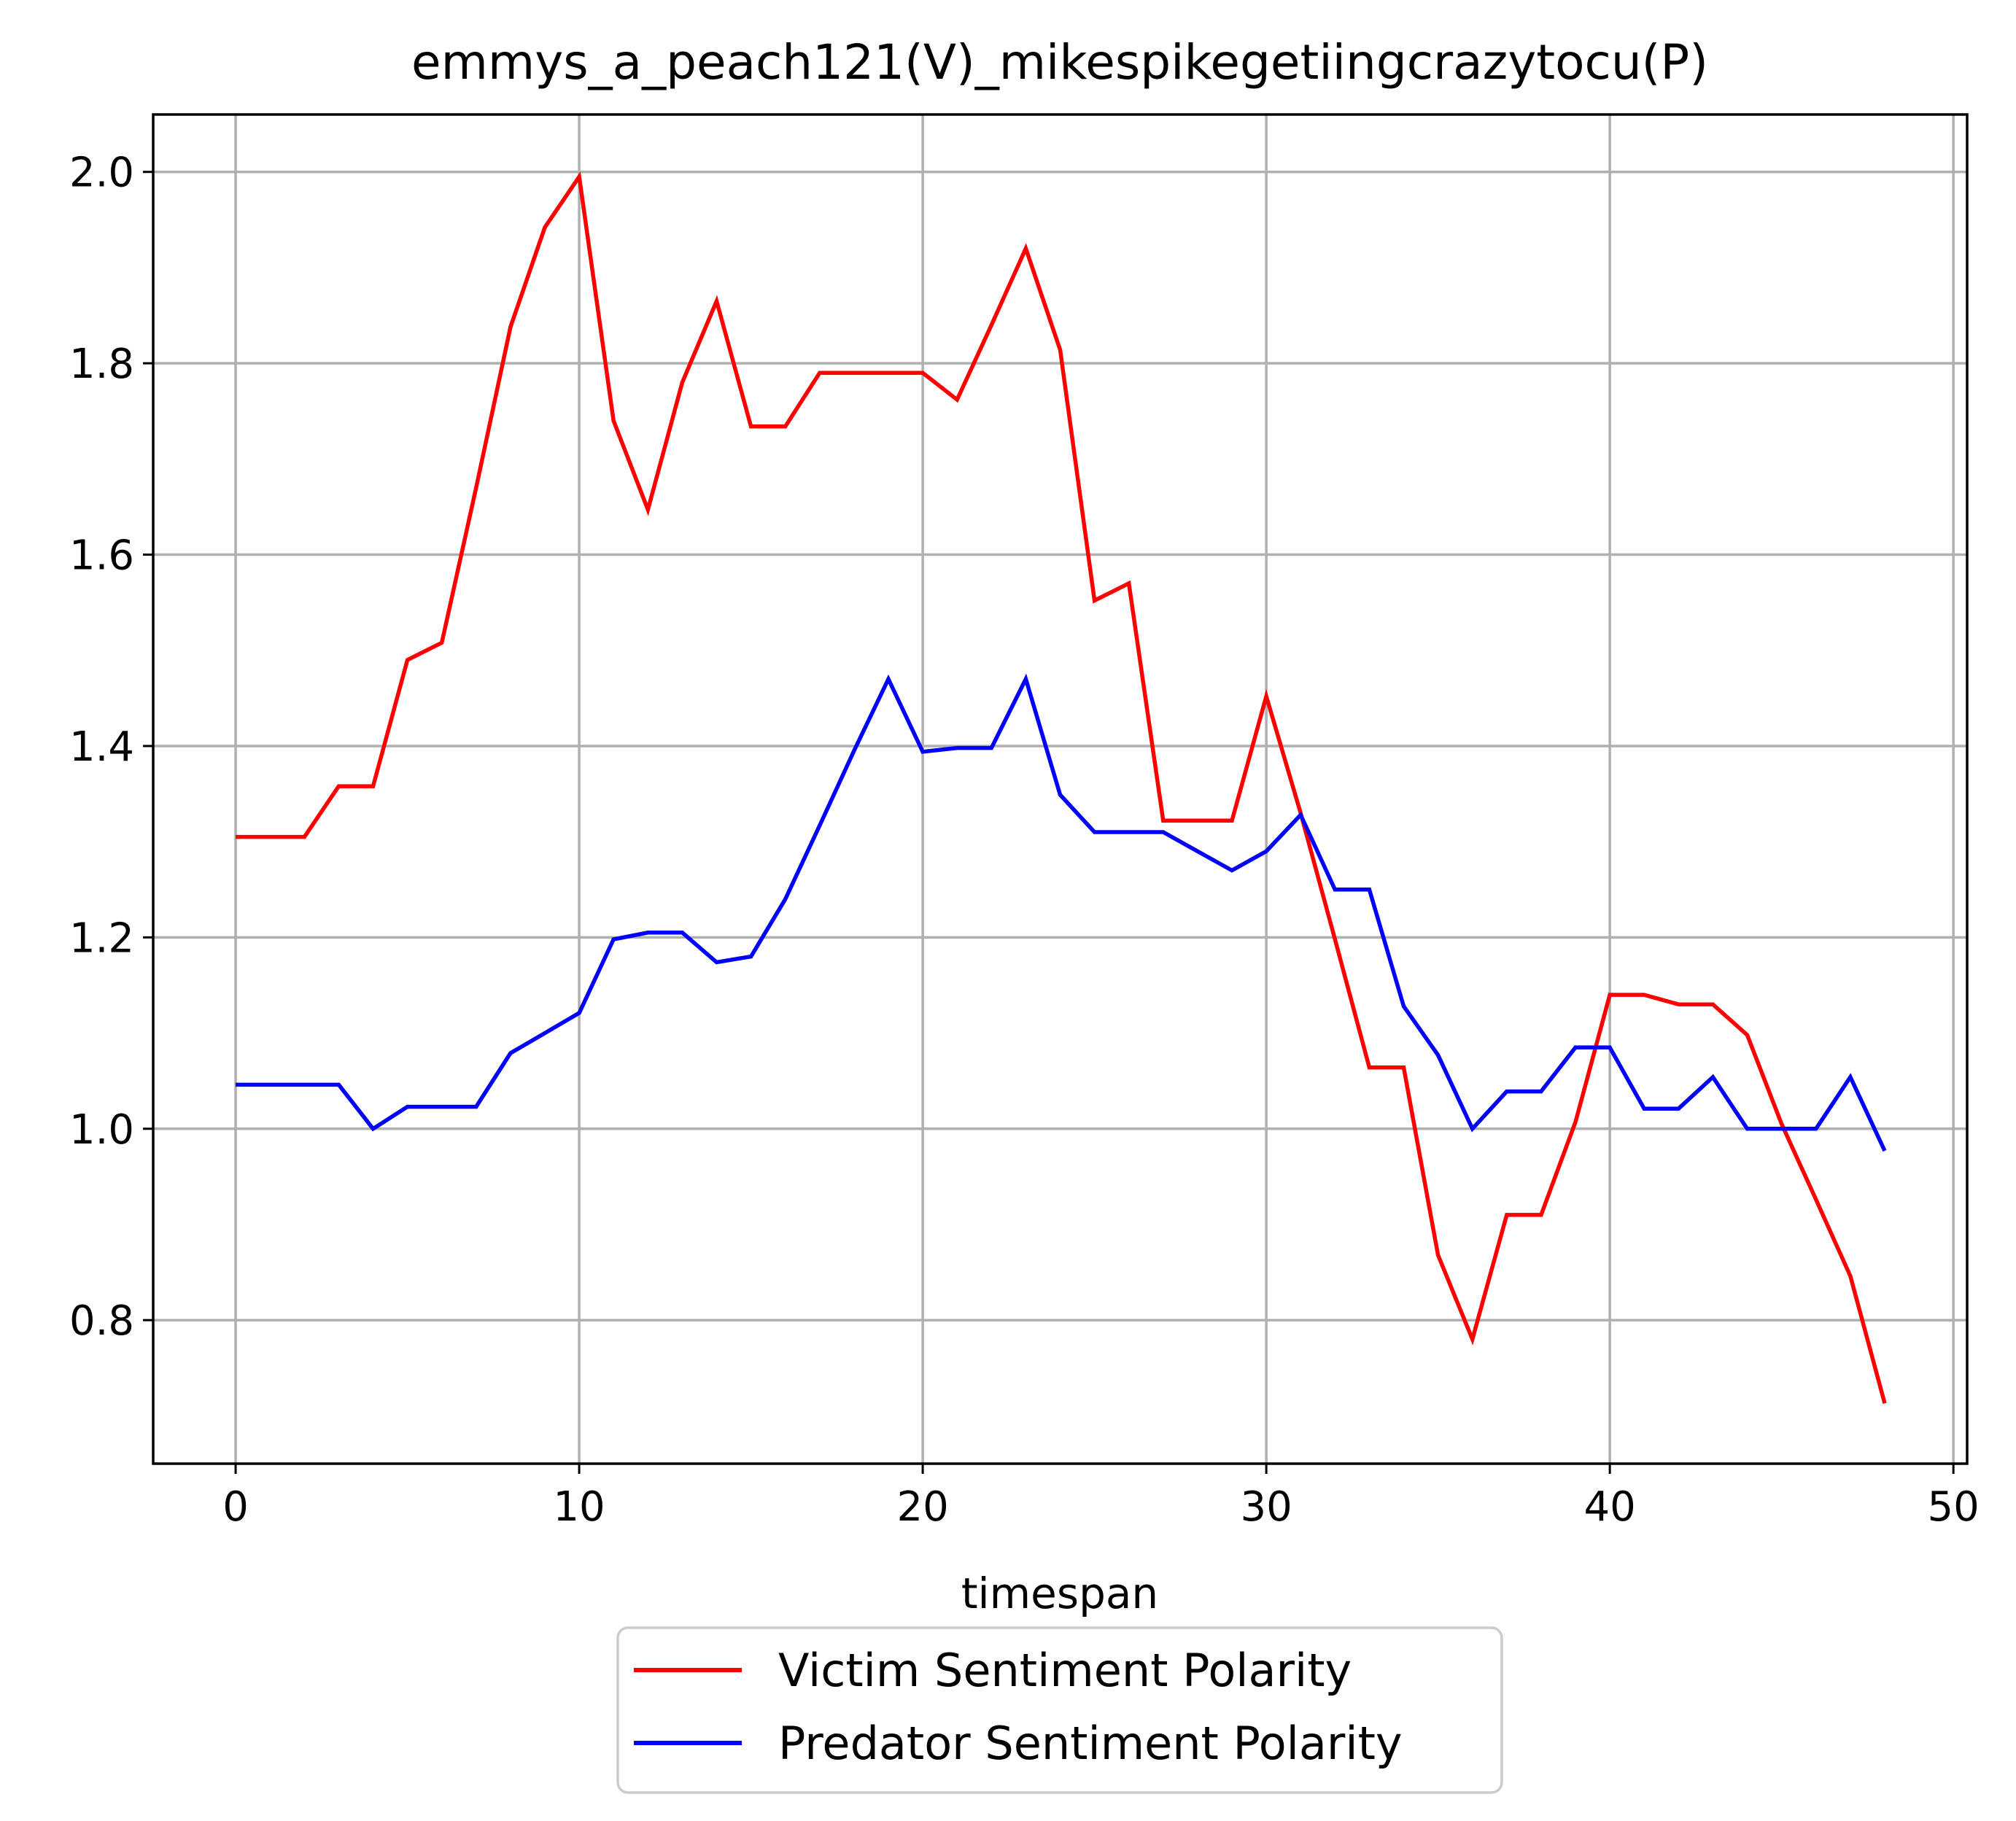 This screenshot has height=1821, width=2016. Describe the element at coordinates (1090, 1743) in the screenshot. I see `legend-label-predator: Predator Sentiment Polarity` at that location.